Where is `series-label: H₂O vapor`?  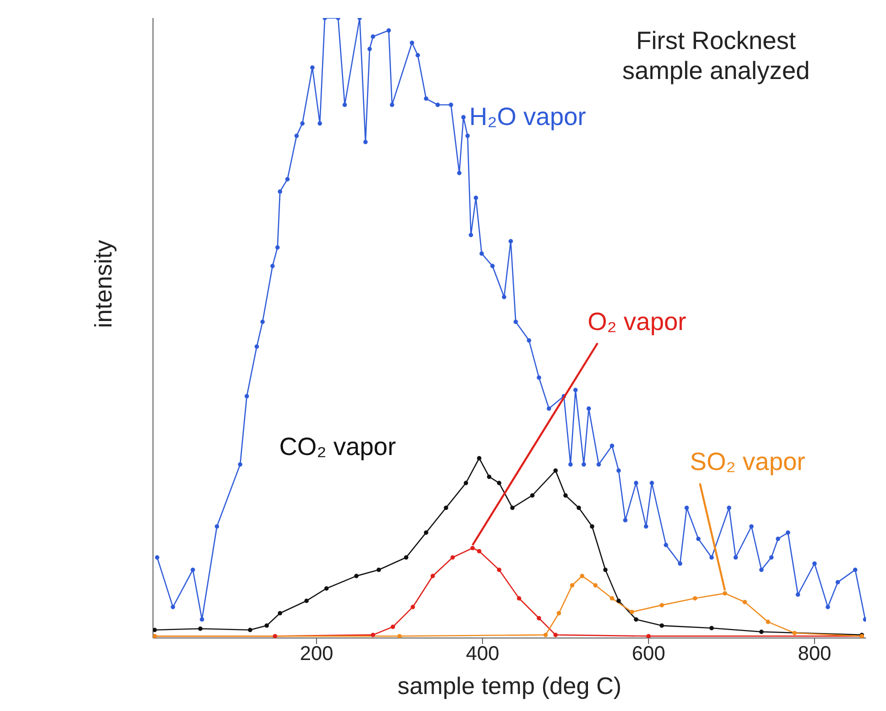
series-label: H₂O vapor is located at coordinates (527, 117).